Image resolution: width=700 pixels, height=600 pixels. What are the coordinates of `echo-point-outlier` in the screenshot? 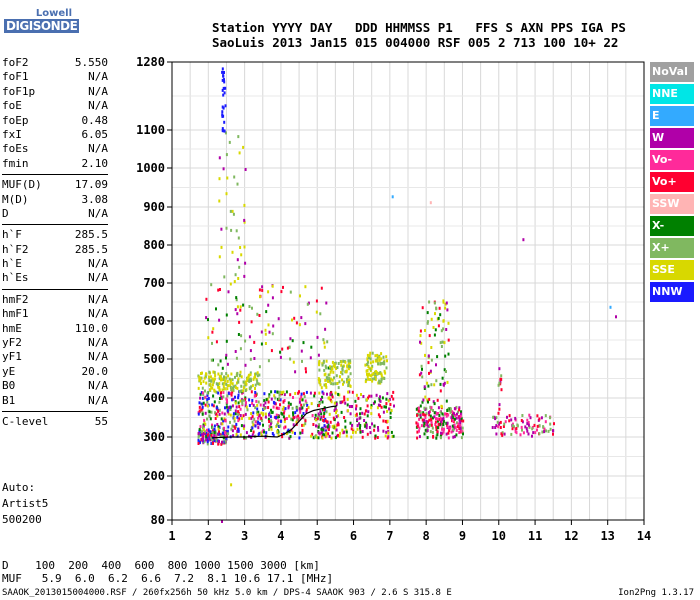 It's located at (610, 307).